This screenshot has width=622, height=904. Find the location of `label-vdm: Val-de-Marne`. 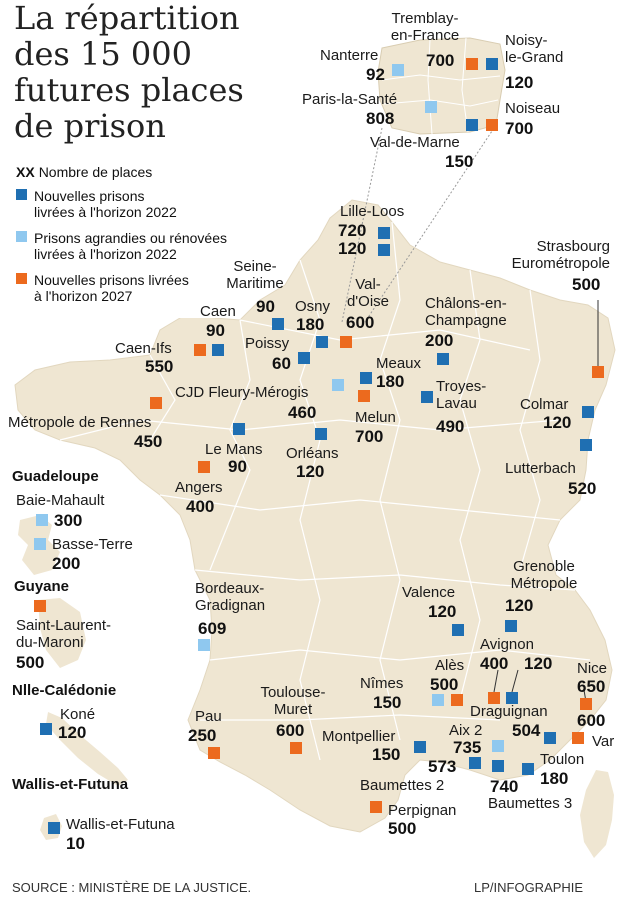

label-vdm: Val-de-Marne is located at coordinates (415, 142).